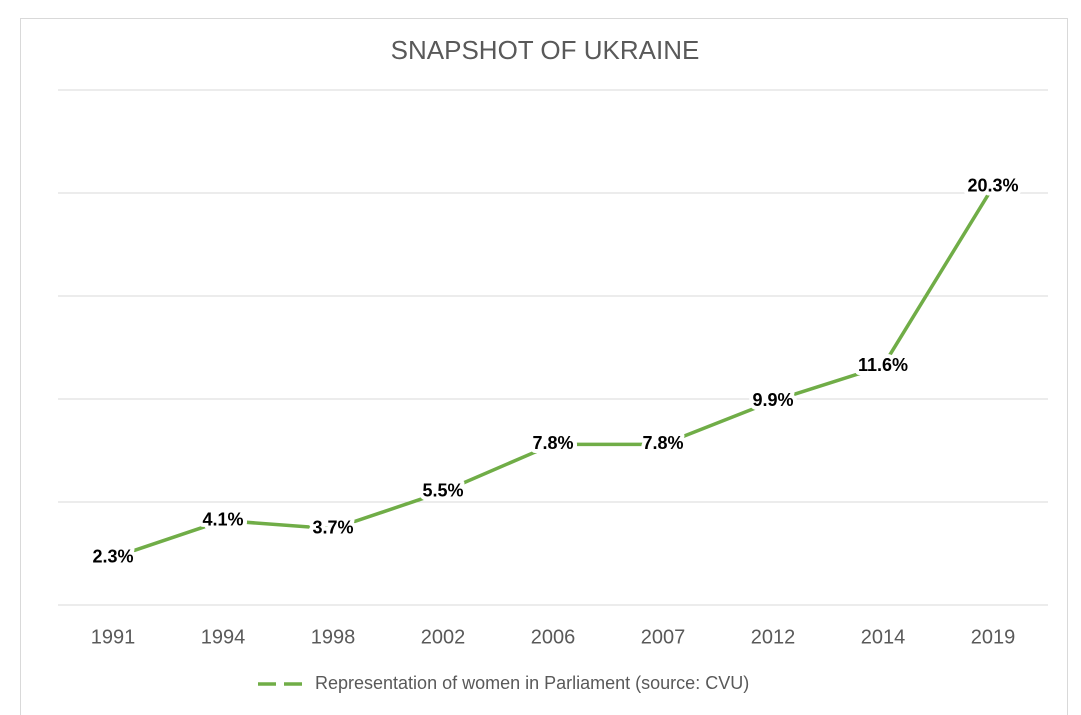 The width and height of the screenshot is (1081, 715). I want to click on data-label: 11.6%, so click(883, 365).